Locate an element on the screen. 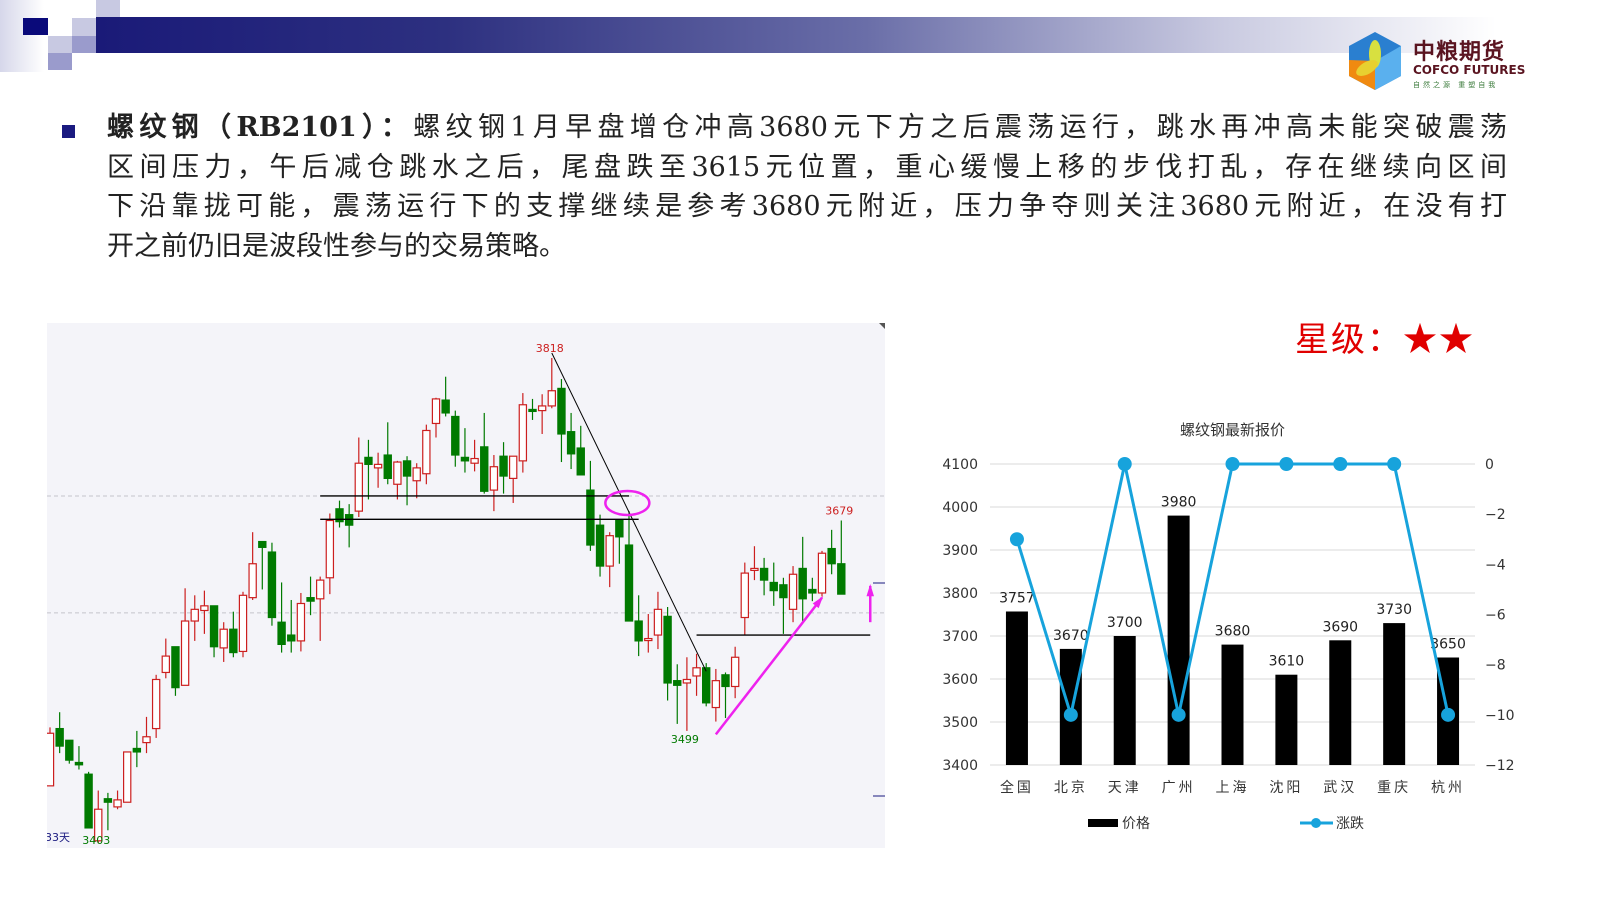 The height and width of the screenshot is (900, 1600). category-label: 天津 is located at coordinates (1125, 788).